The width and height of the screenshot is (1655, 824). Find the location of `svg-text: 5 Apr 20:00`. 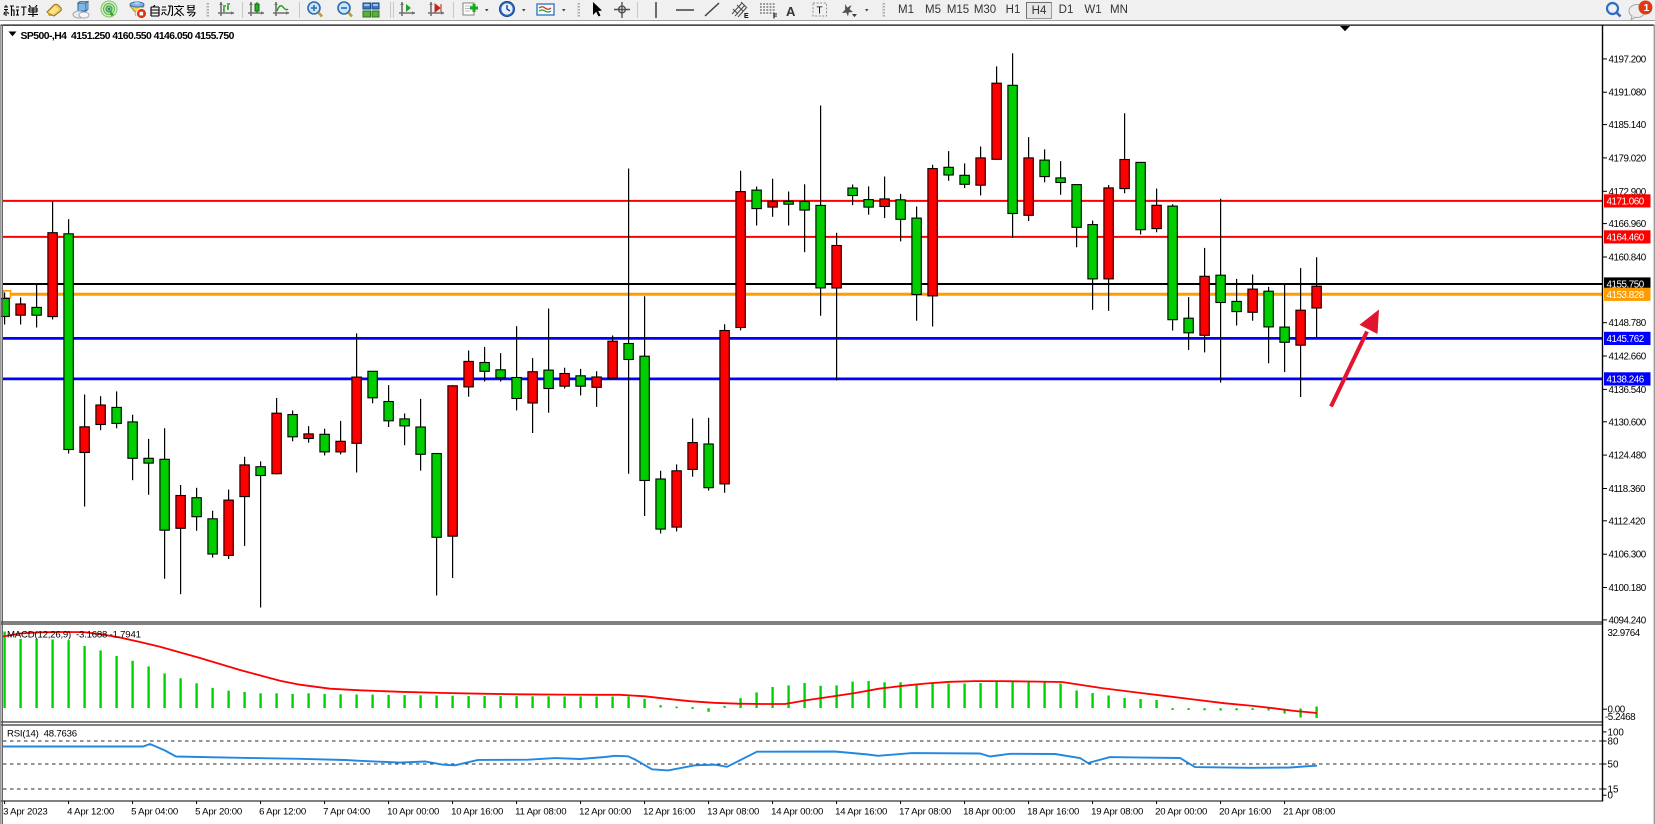

svg-text: 5 Apr 20:00 is located at coordinates (218, 811).